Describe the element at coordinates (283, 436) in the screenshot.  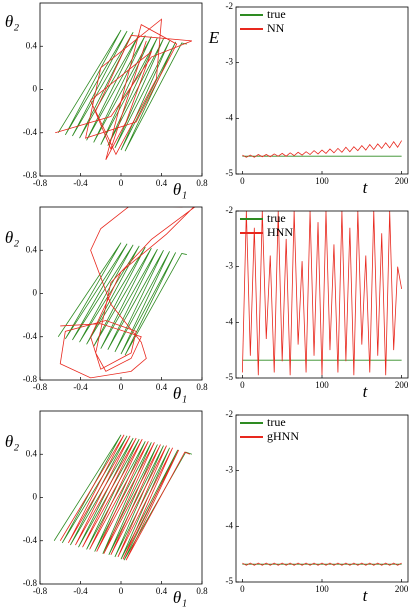
I see `legend-label: gHNN` at that location.